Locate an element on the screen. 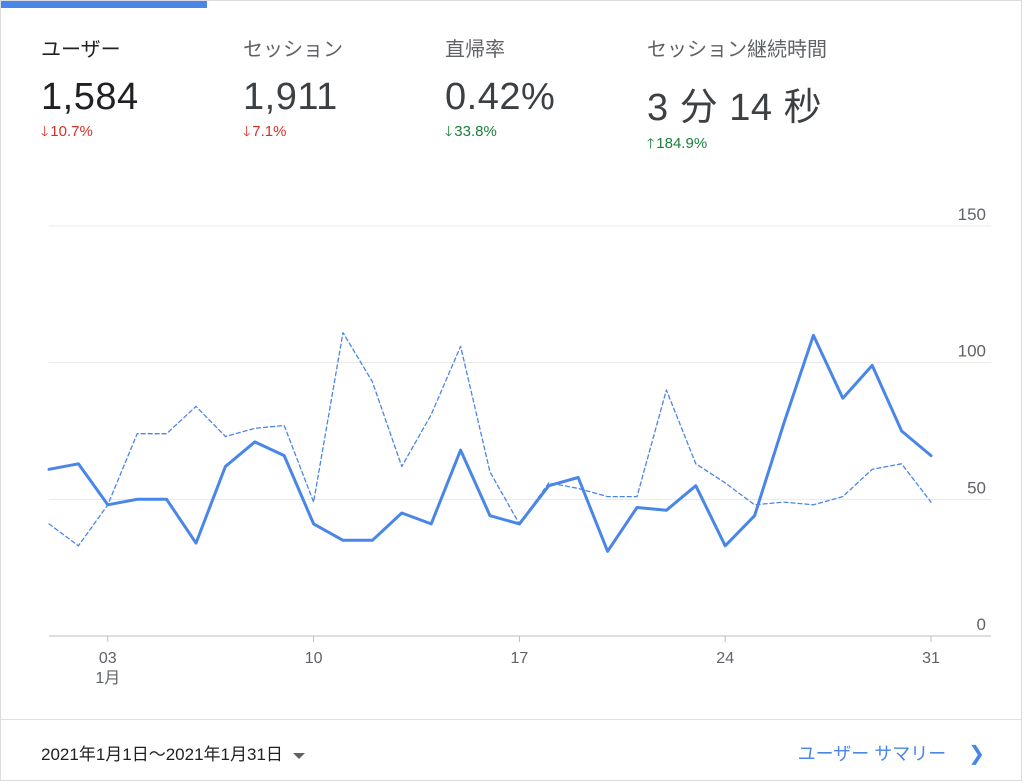 This screenshot has width=1024, height=783. x-tick-label: 24 is located at coordinates (725, 658).